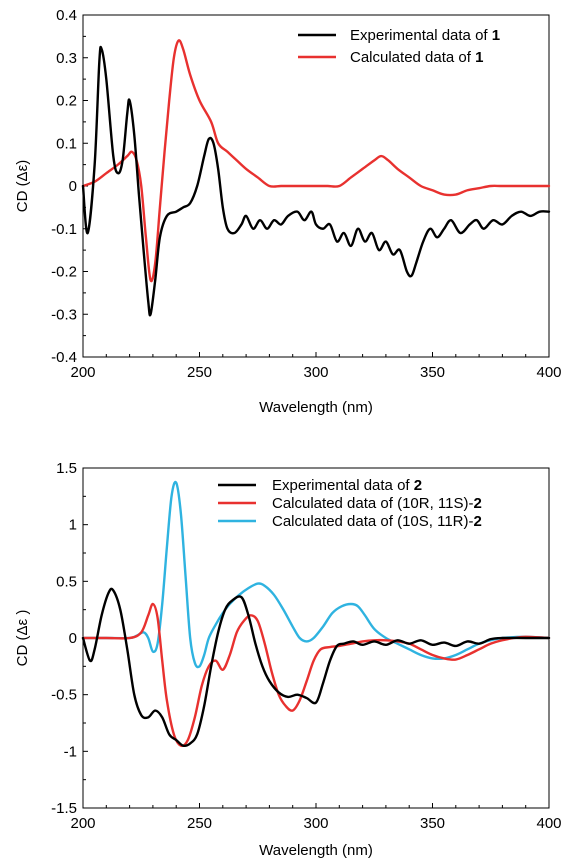  I want to click on chart-2-y-ticks: 1.5 1 0.5 0 -0.5 -1 -1.5, so click(69, 638).